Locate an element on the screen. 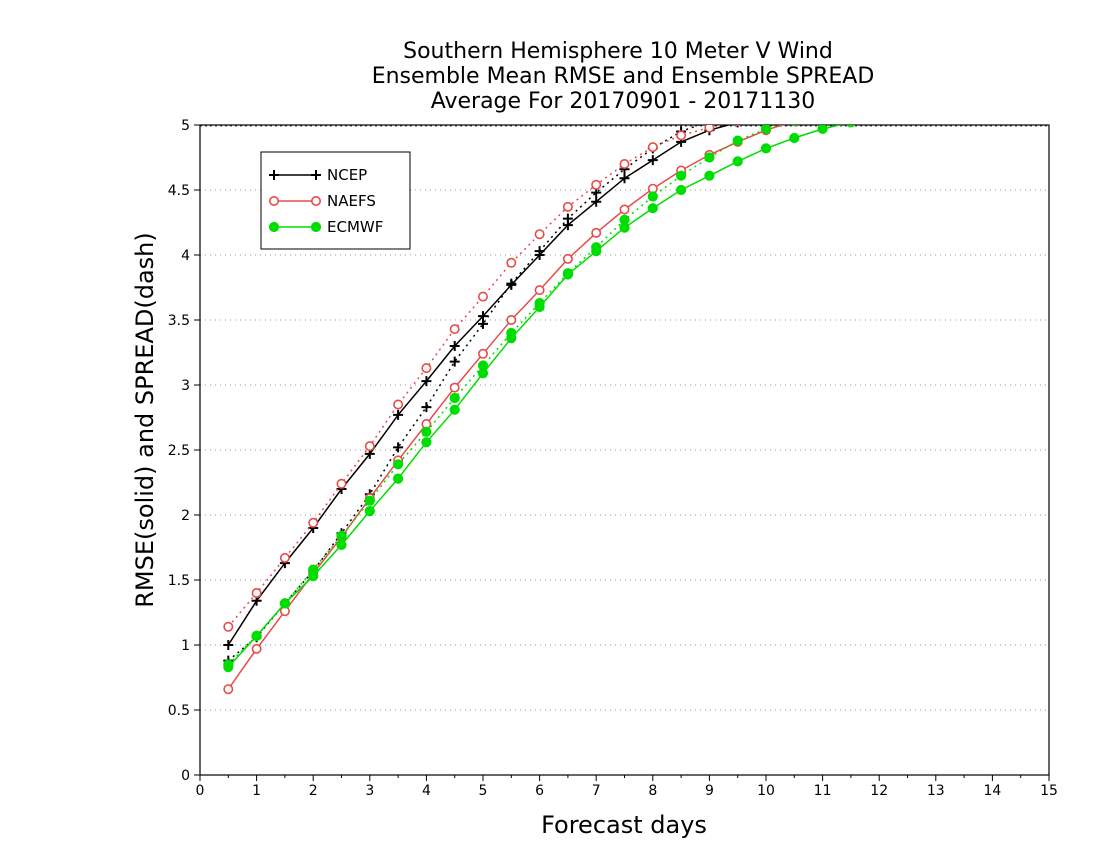  x-tick-label-2: 2 is located at coordinates (313, 791).